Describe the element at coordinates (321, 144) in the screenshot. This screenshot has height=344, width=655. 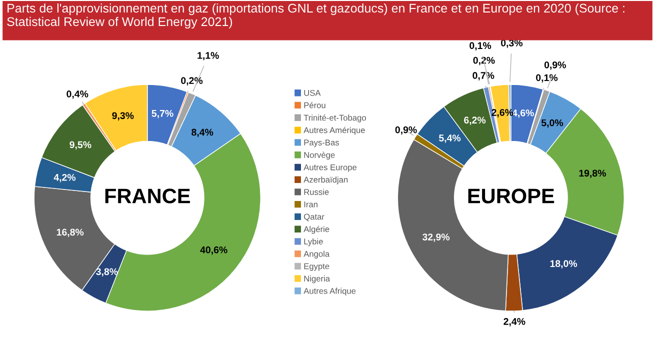
I see `legend-label: Pays-Bas` at that location.